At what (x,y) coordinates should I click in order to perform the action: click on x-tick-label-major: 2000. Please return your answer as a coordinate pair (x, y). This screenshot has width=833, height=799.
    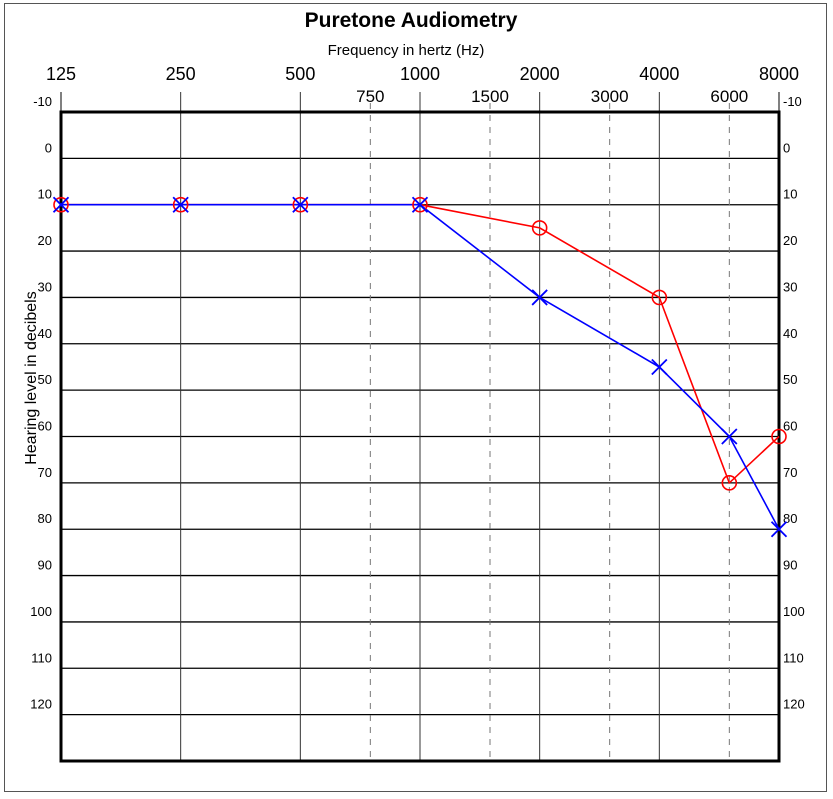
    Looking at the image, I should click on (540, 74).